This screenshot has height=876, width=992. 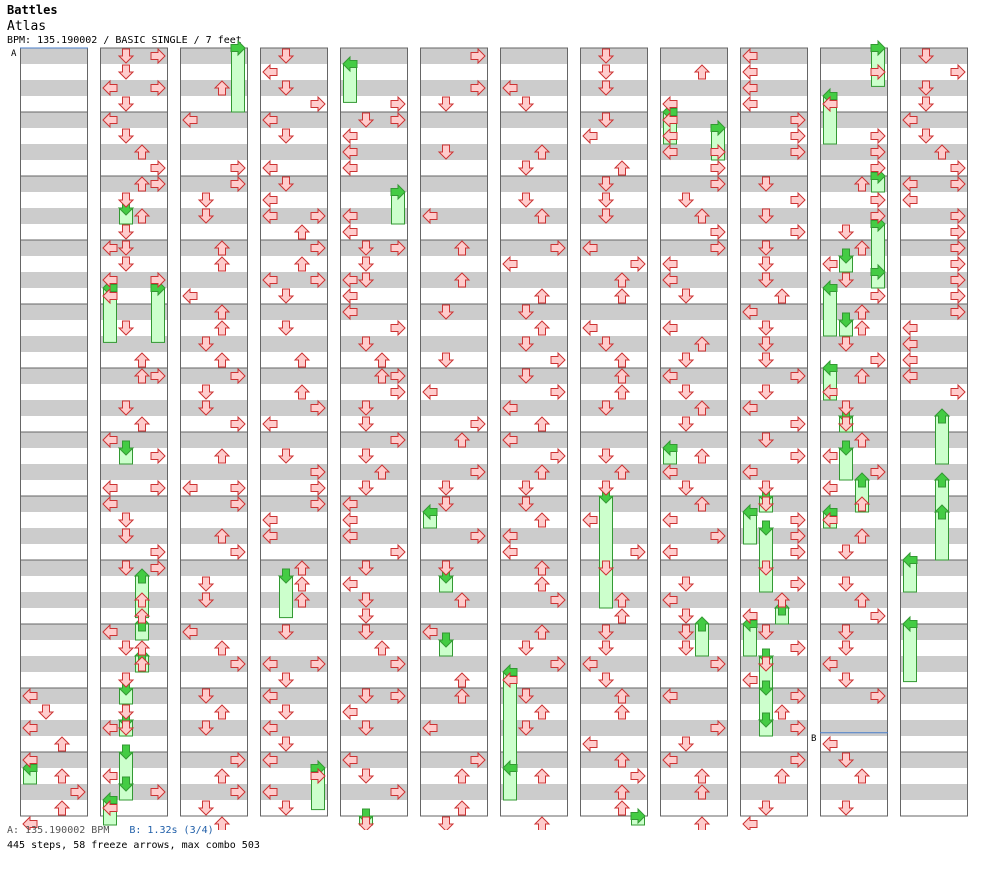 I want to click on chart-column, so click(x=614, y=432).